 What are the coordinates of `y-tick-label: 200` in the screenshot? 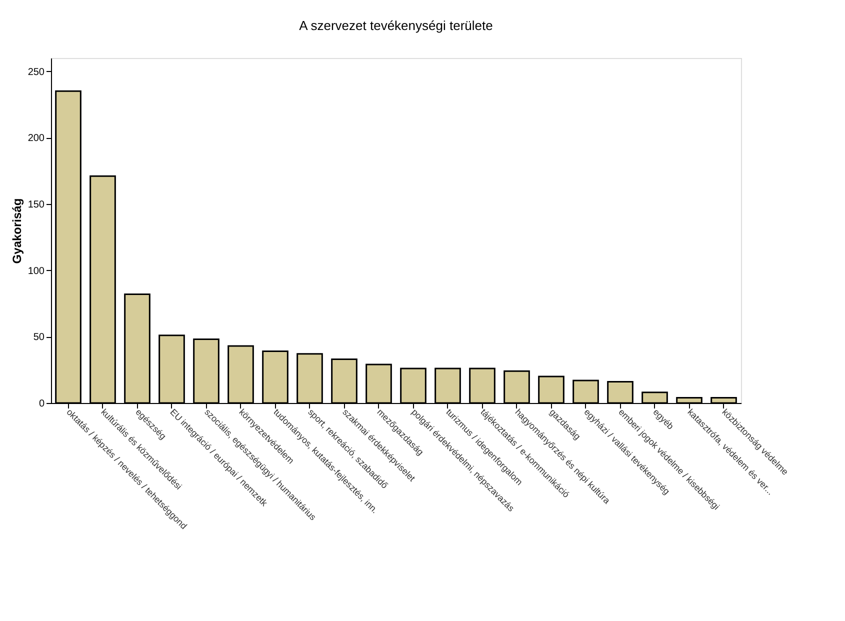 It's located at (36, 138).